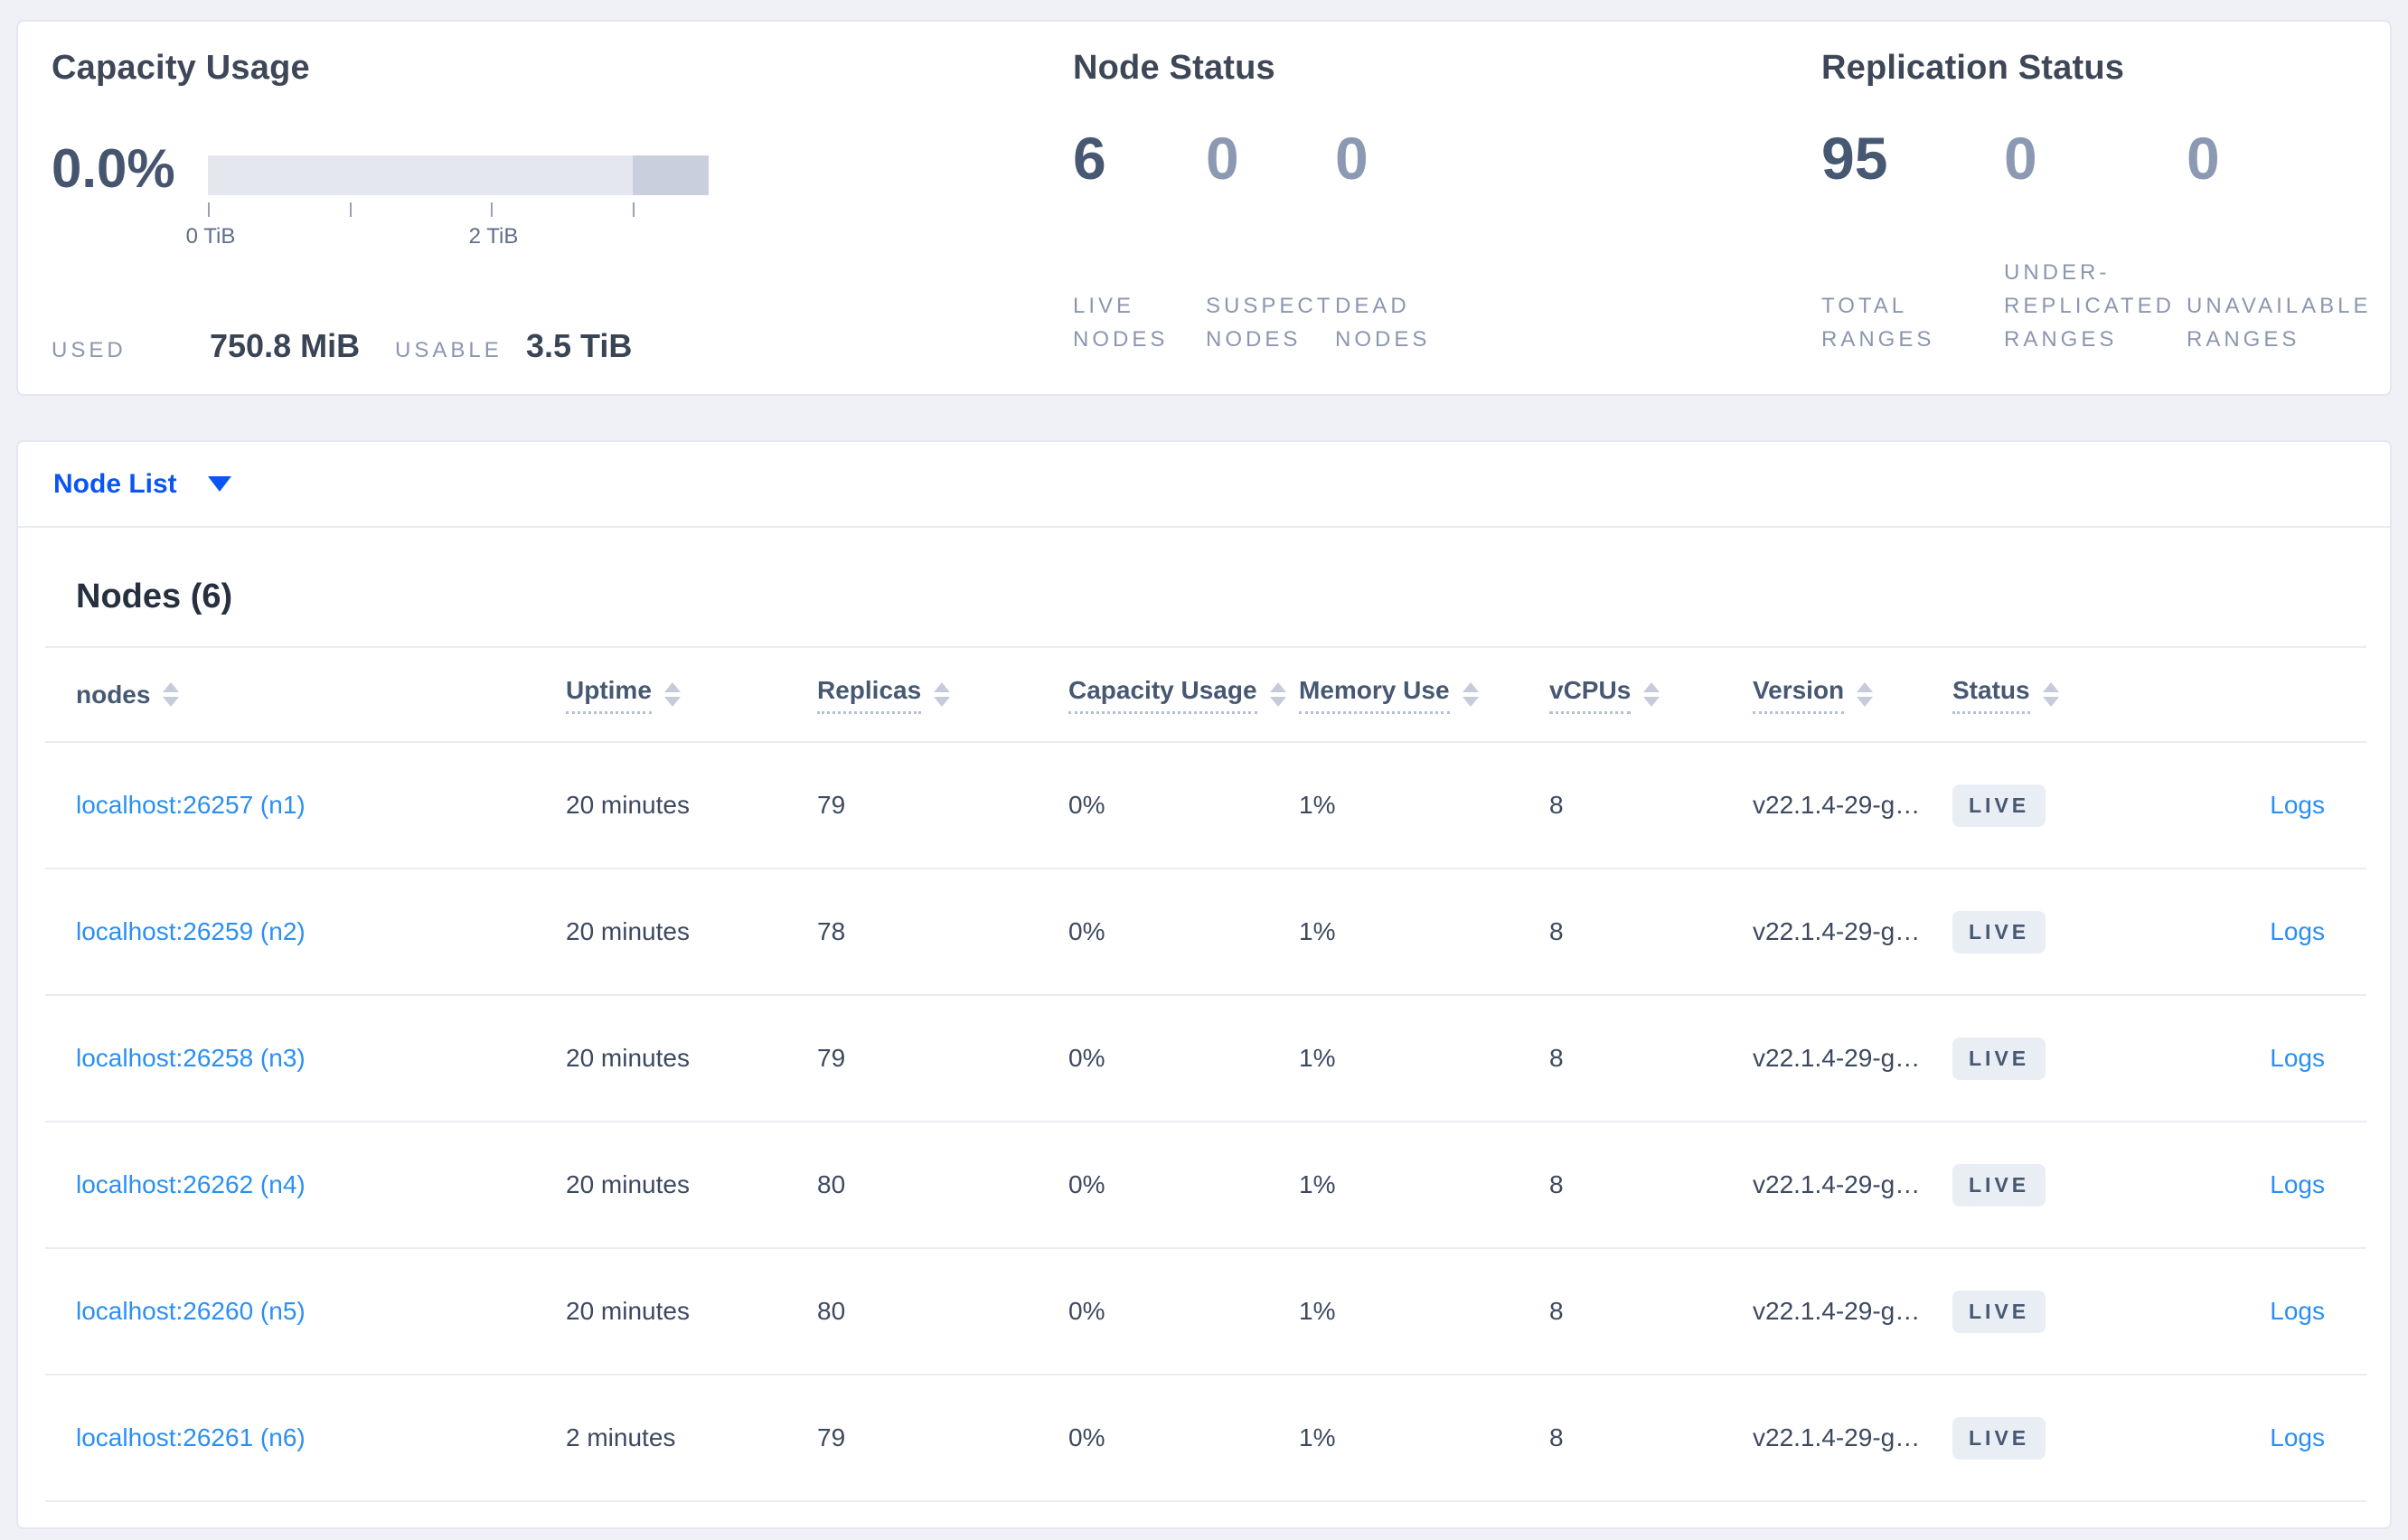 The height and width of the screenshot is (1540, 2408). Describe the element at coordinates (115, 483) in the screenshot. I see `node-list-dropdown-label: Node List` at that location.